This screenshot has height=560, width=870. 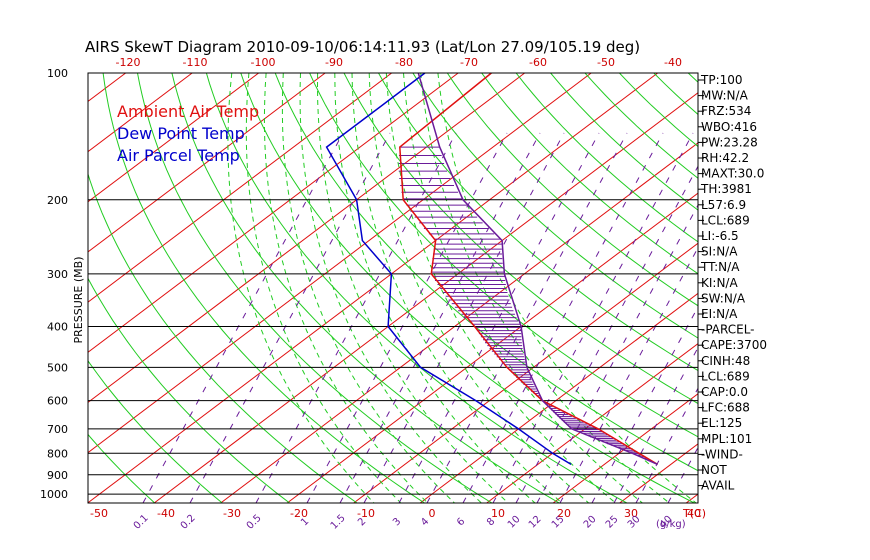 I want to click on mixing-ratio-tick-label: 0.5, so click(x=254, y=522).